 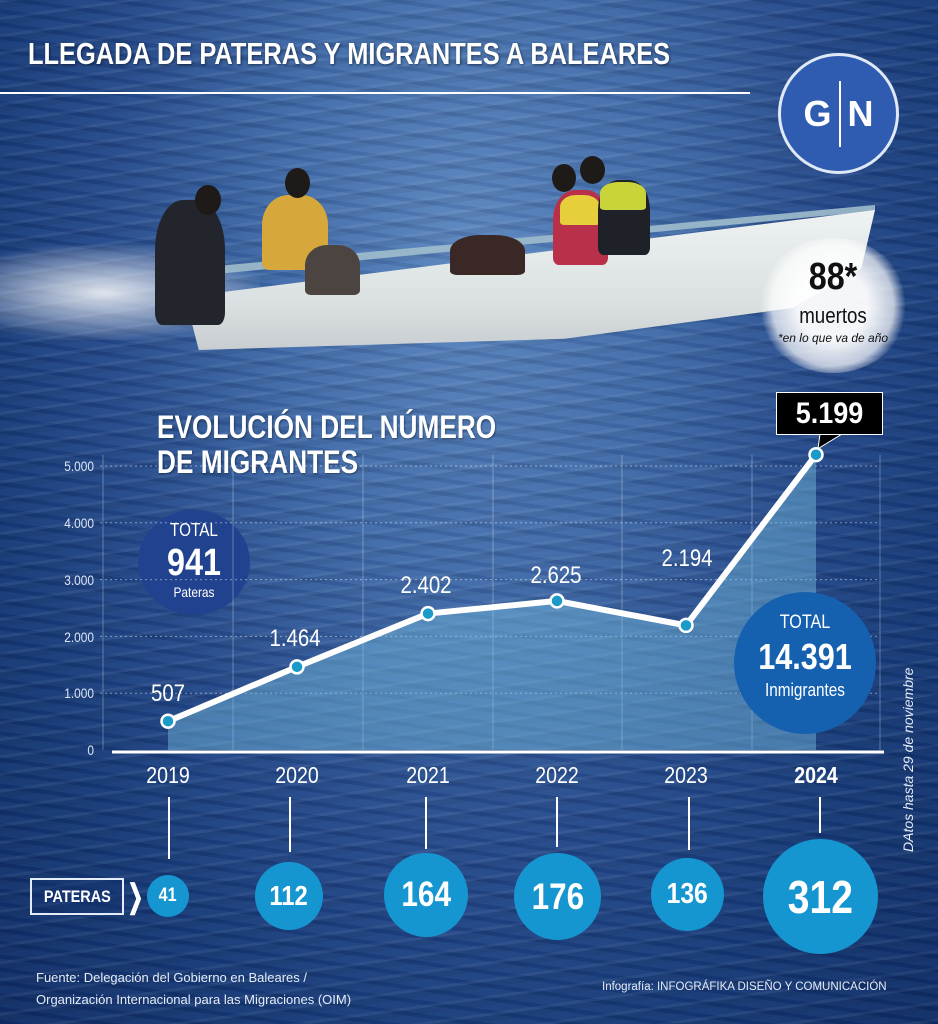 What do you see at coordinates (168, 693) in the screenshot?
I see `data-label-2019: 507` at bounding box center [168, 693].